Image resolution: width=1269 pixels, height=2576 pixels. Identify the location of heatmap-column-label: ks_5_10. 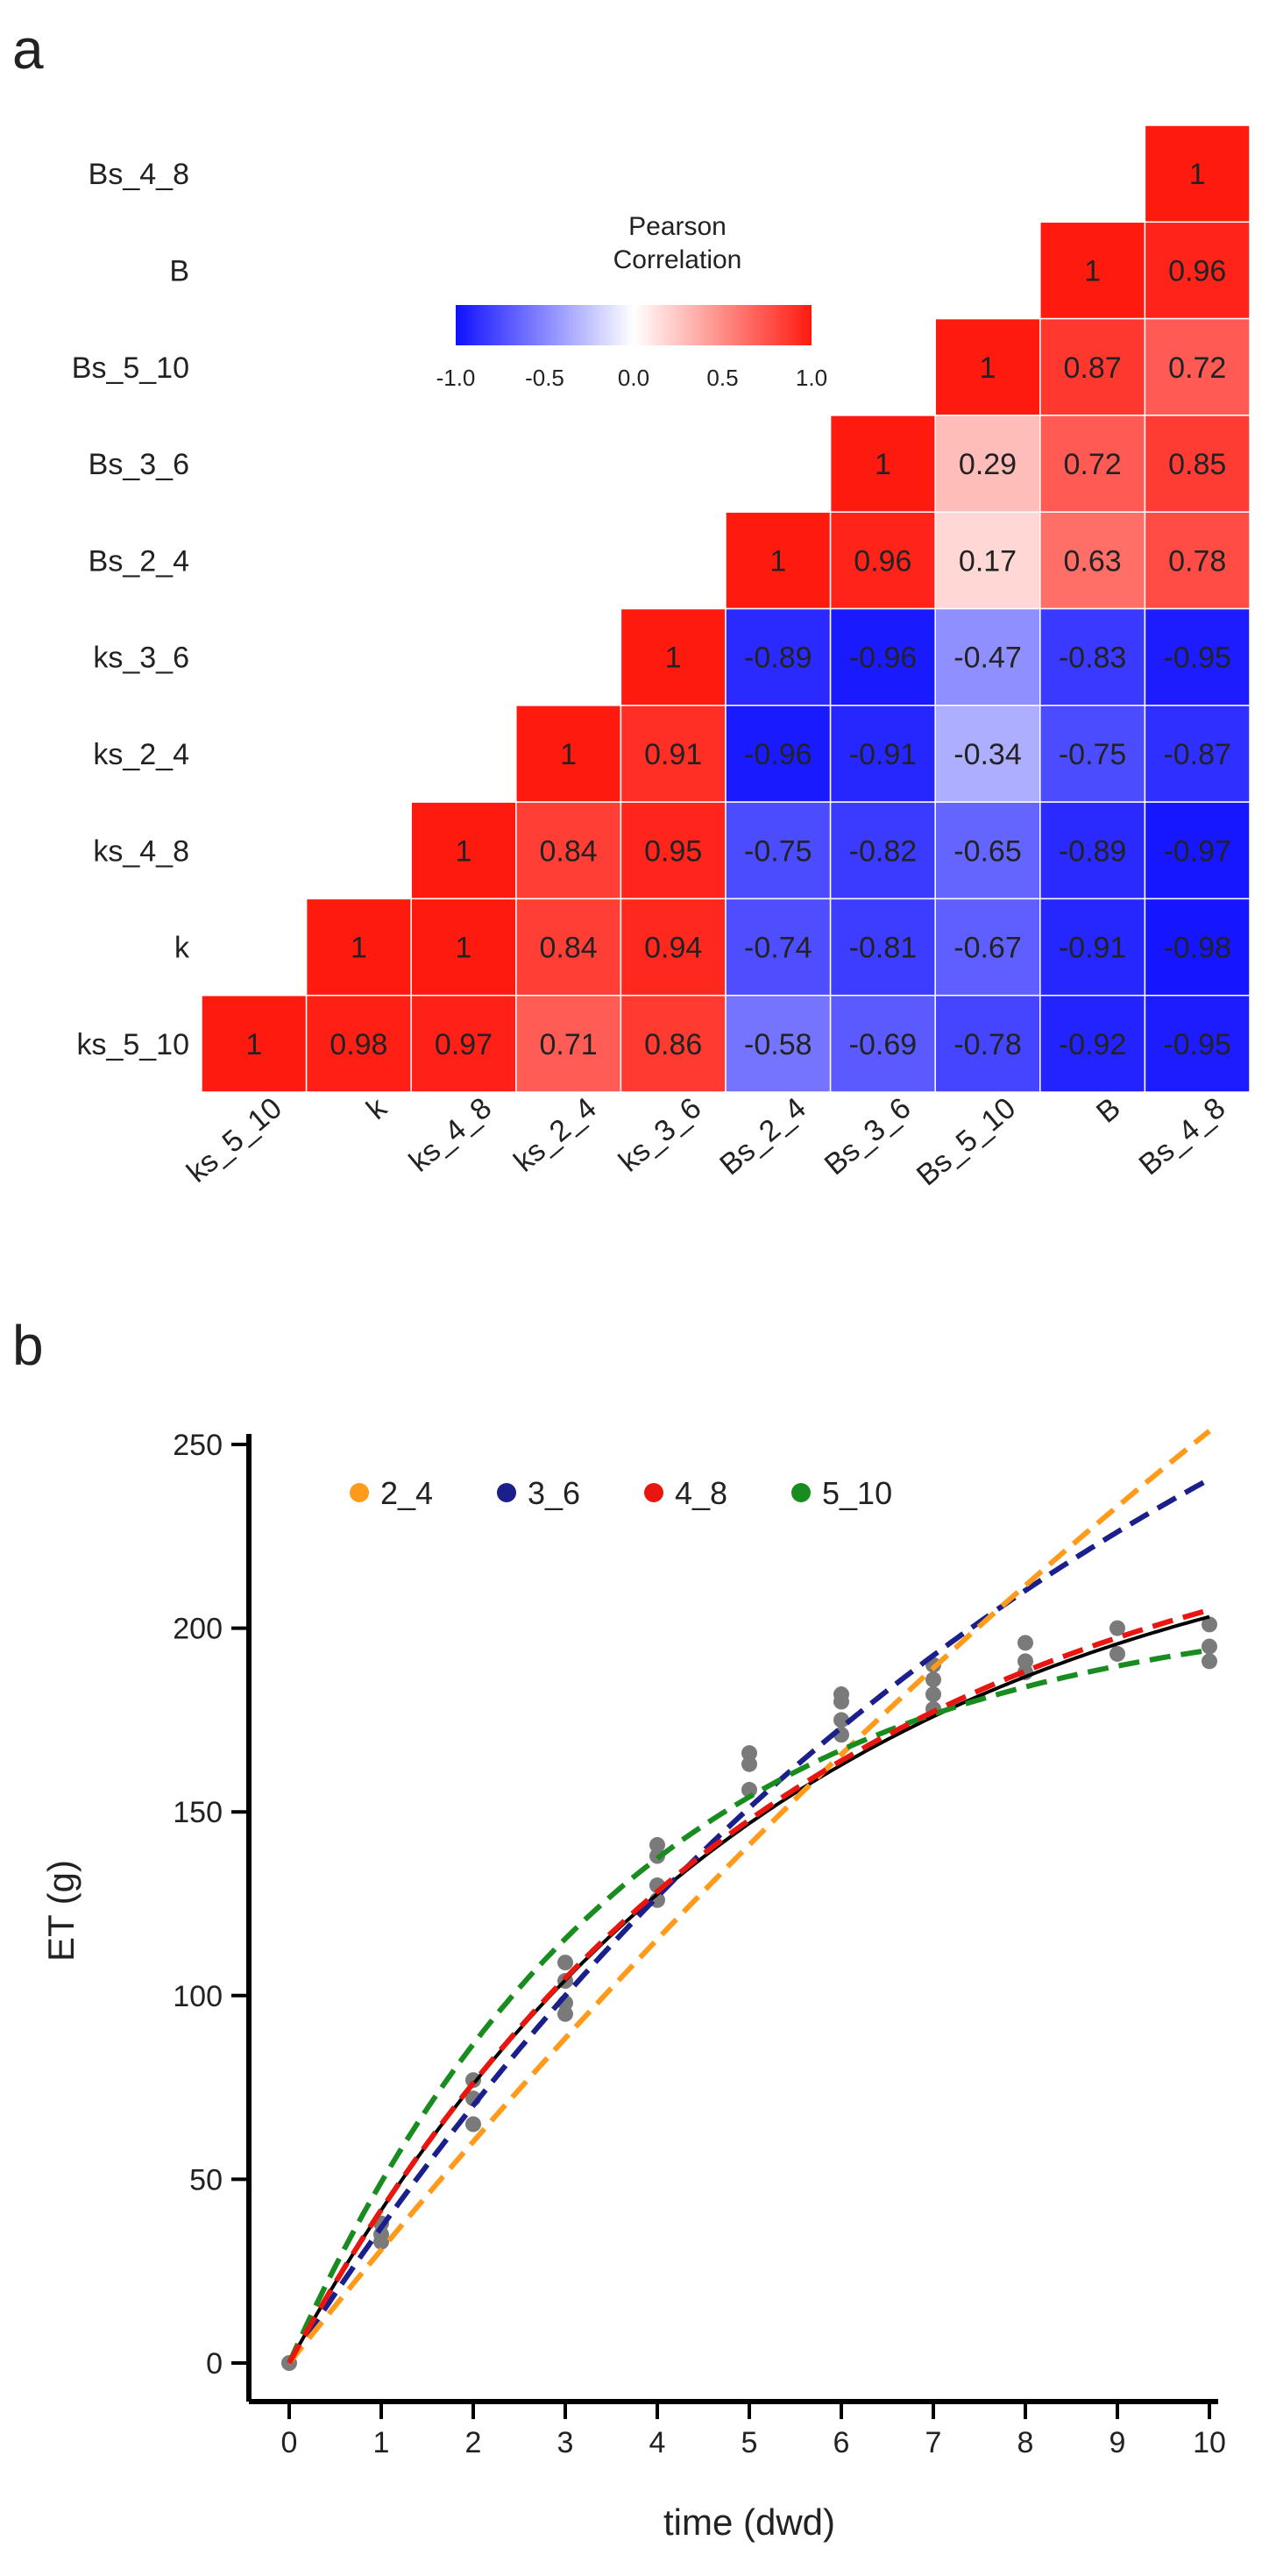
(235, 1140).